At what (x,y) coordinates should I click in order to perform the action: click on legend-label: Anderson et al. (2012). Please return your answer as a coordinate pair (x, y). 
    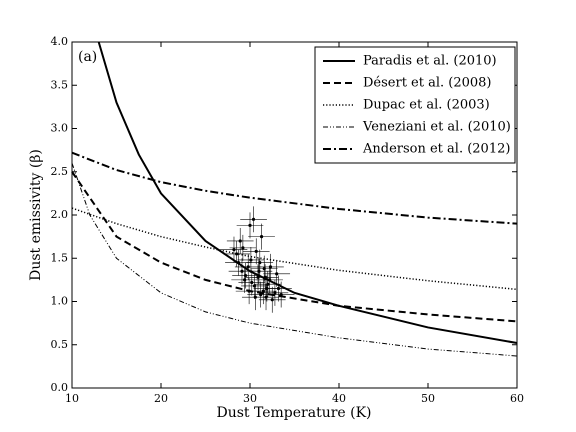
    Looking at the image, I should click on (436, 149).